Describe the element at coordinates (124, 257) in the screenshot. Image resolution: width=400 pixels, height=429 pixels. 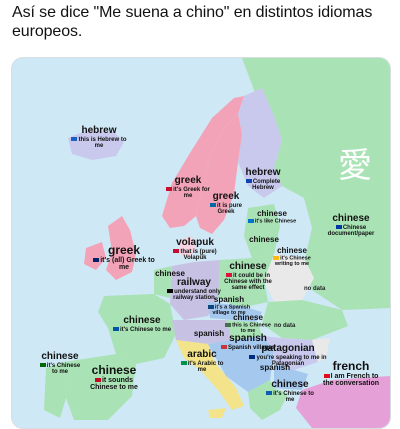
I see `label-greek-uk: greek it's (all) Greek to me` at that location.